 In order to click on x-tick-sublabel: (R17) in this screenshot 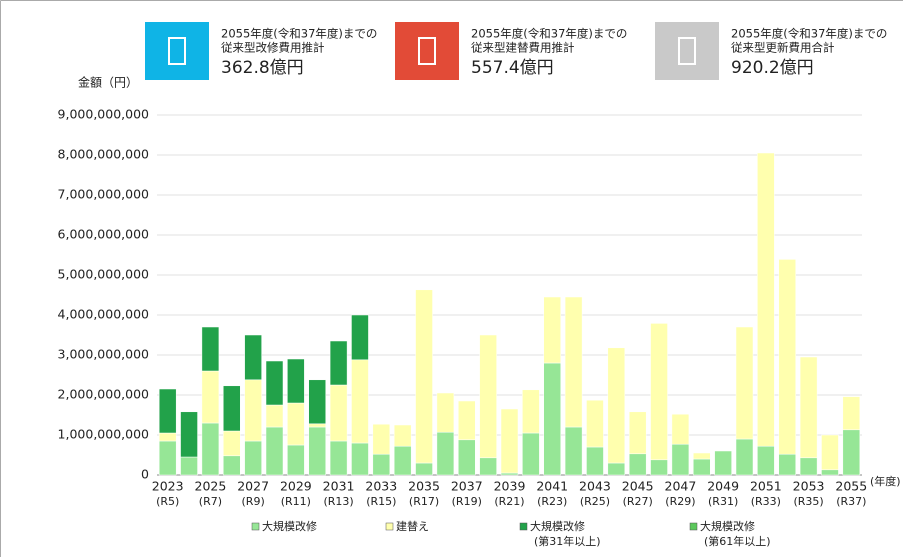, I will do `click(424, 501)`.